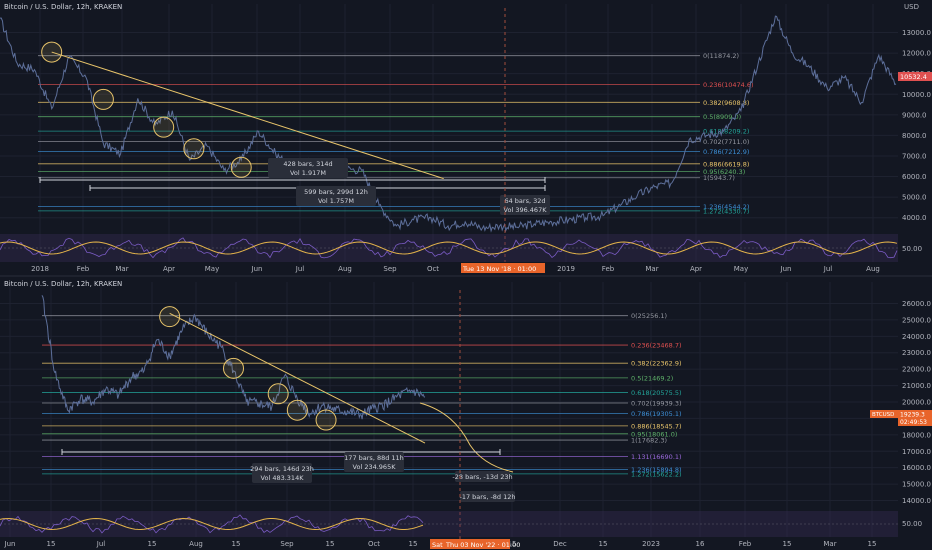 Image resolution: width=932 pixels, height=550 pixels. I want to click on fib-level-label: 0.702(7711.0), so click(726, 142).